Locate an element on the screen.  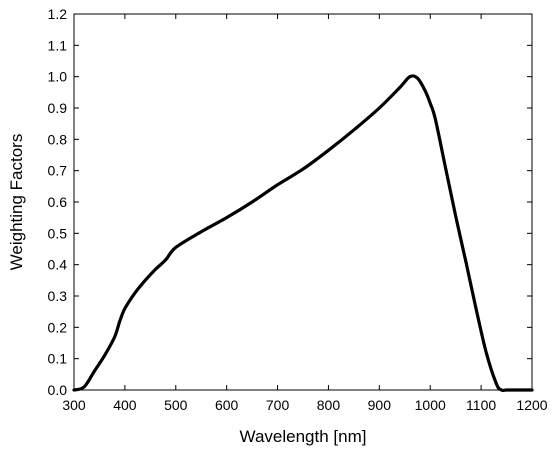
y-tick-label: 0.0 is located at coordinates (58, 390).